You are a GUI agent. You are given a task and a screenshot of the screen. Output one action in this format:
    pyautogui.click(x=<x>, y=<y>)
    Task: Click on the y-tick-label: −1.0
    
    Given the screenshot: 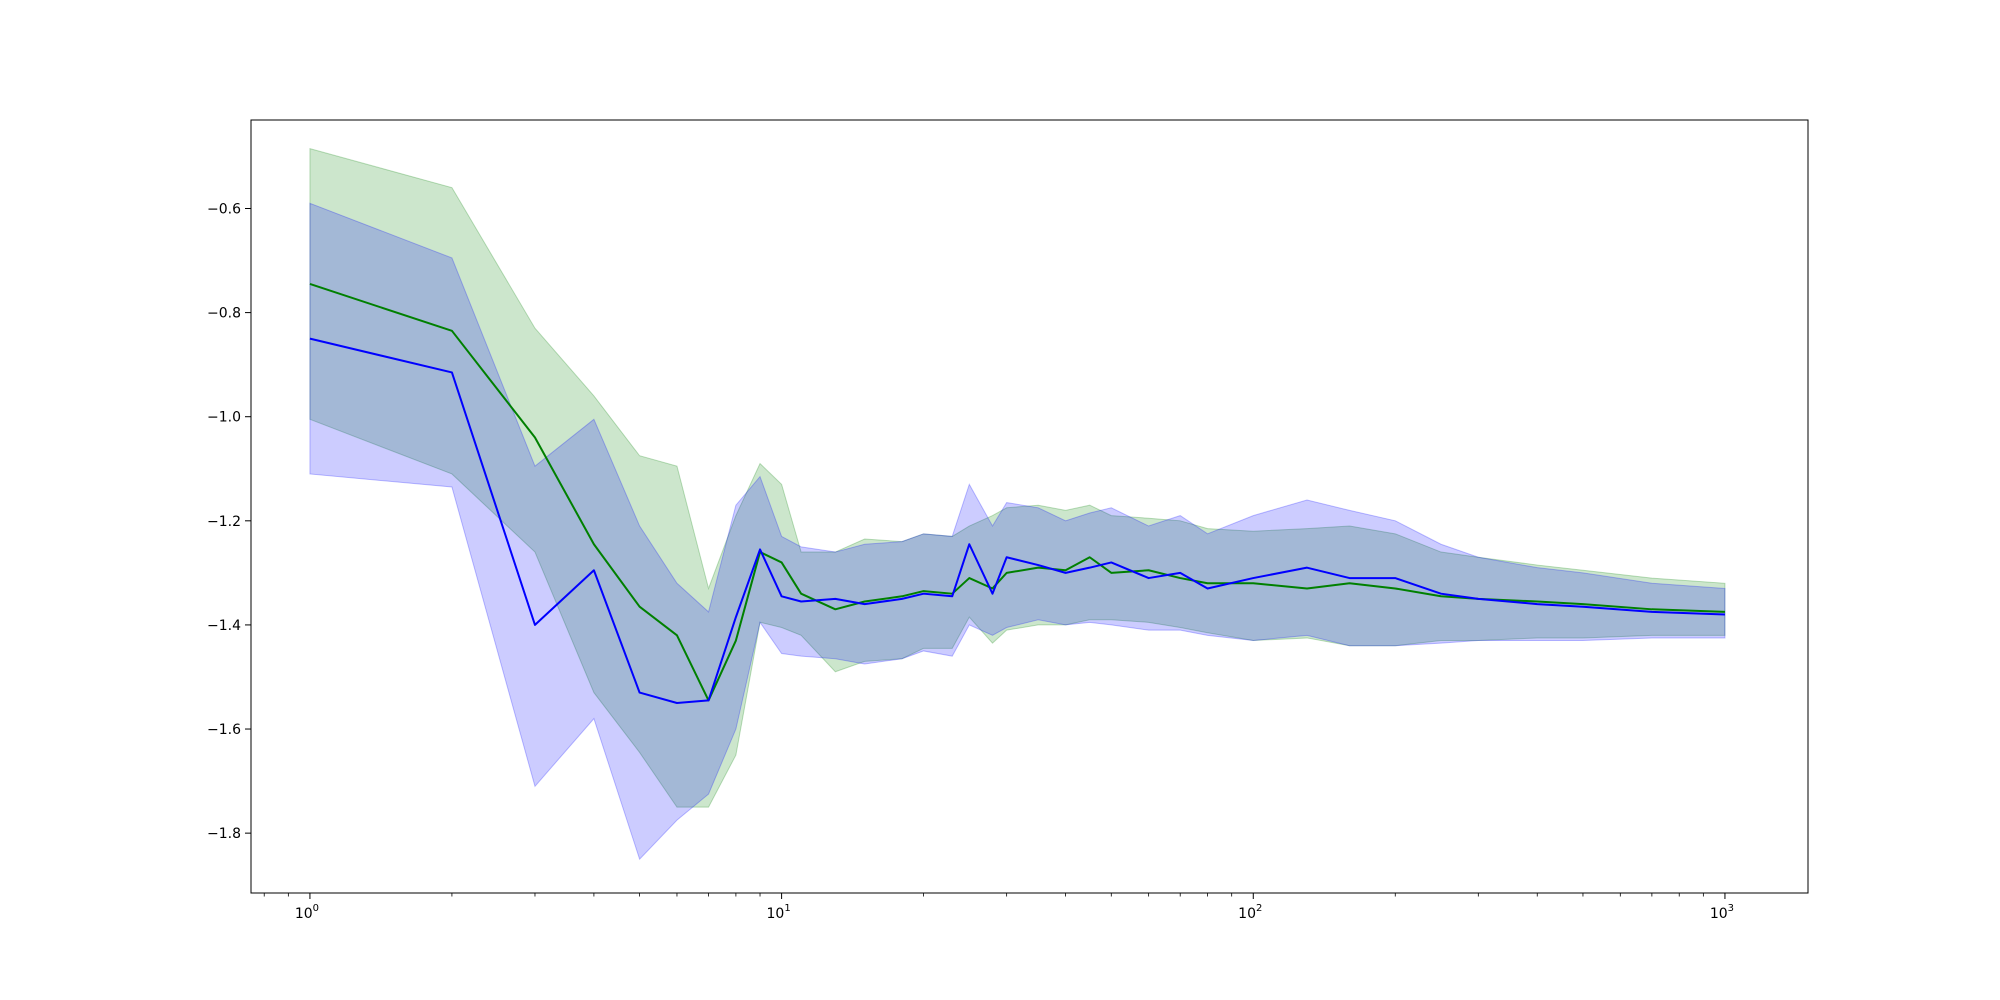 What is the action you would take?
    pyautogui.click(x=224, y=418)
    